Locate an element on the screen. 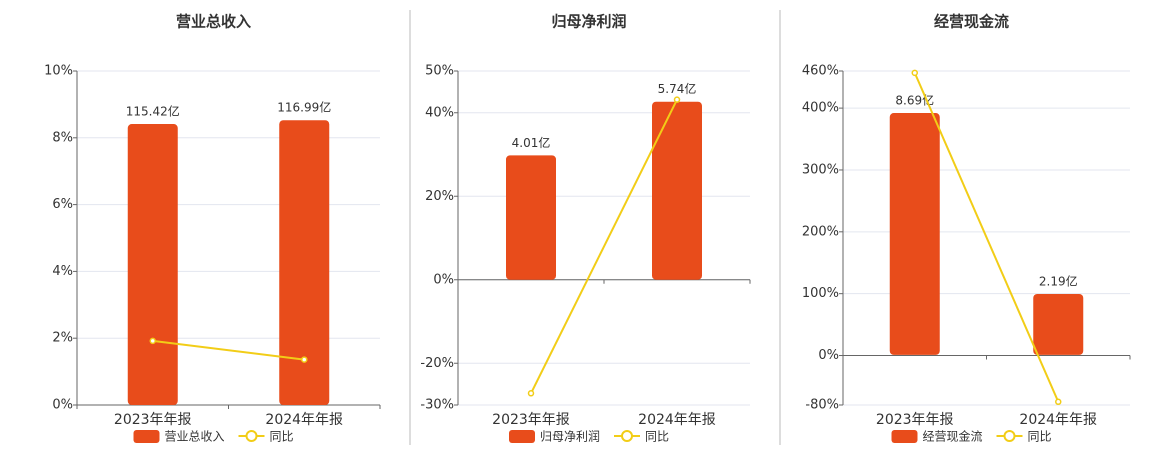  chart-title: 归母净利润 is located at coordinates (588, 22).